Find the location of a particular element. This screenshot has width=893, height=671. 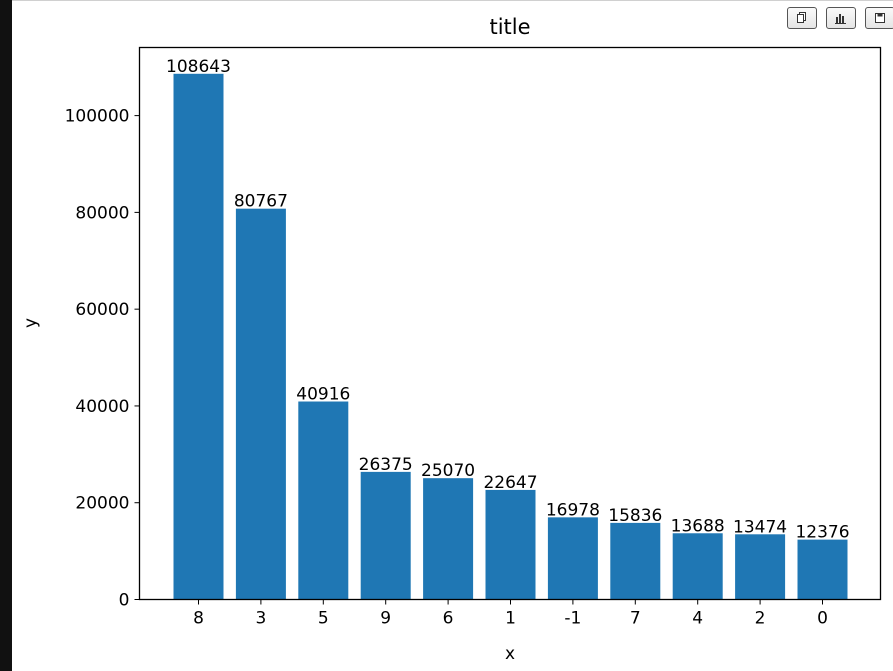

y-tick-label: 0 is located at coordinates (124, 601).